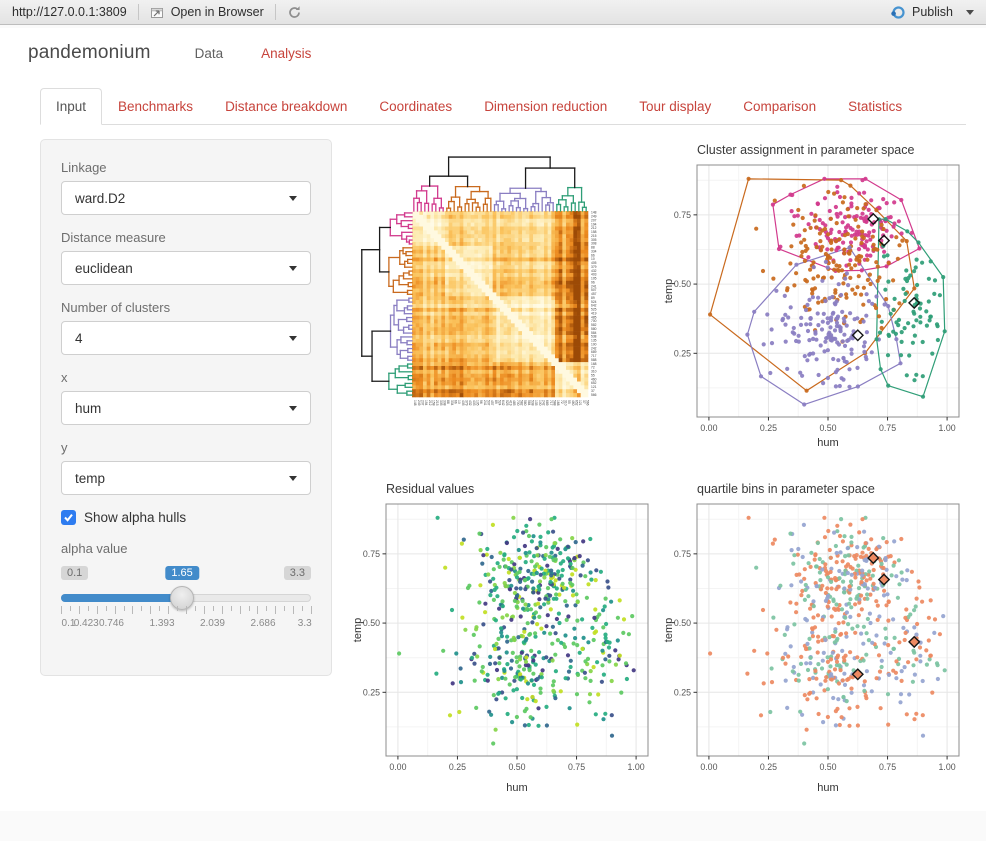 The image size is (986, 841). I want to click on svg-text:quartile bins in parameter spa: quartile bins in parameter space, so click(786, 489).